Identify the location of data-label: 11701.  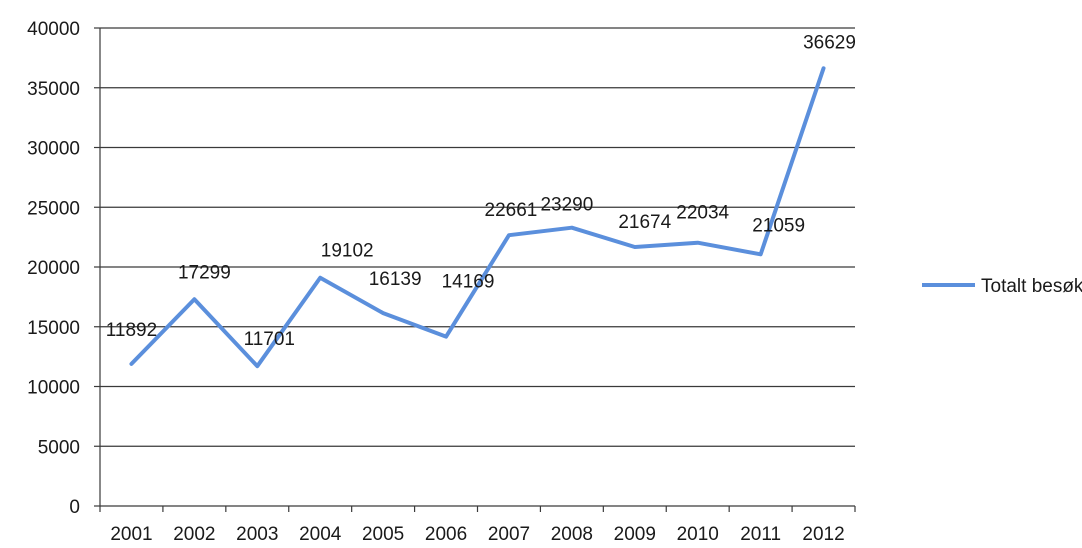
(269, 339).